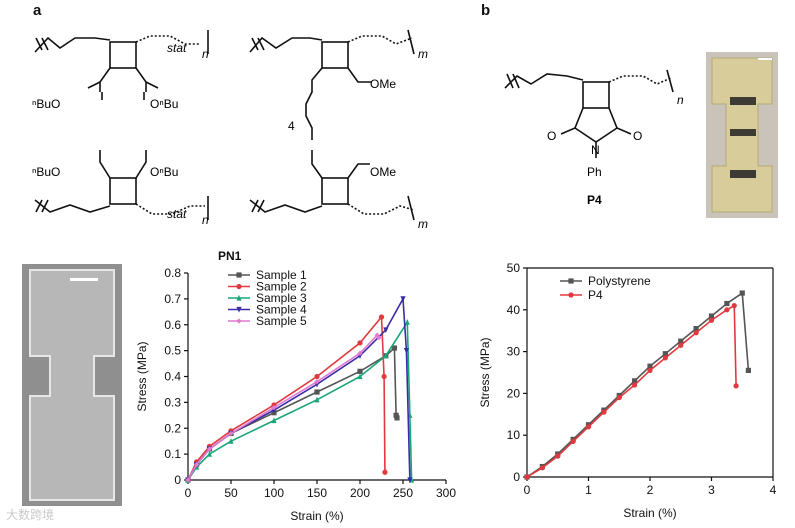 This screenshot has height=528, width=795. I want to click on chem-a-m-bottom: m, so click(423, 224).